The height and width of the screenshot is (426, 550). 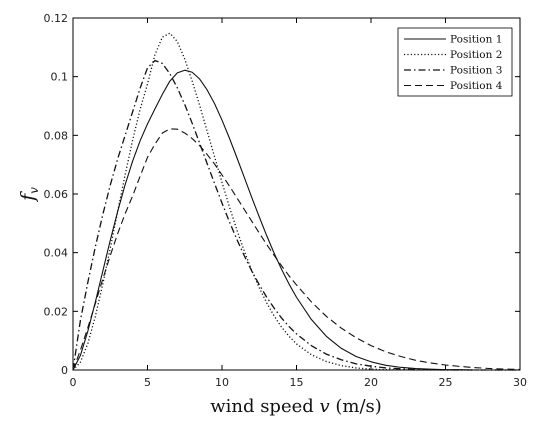 I want to click on y-axis-title: fv, so click(x=29, y=195).